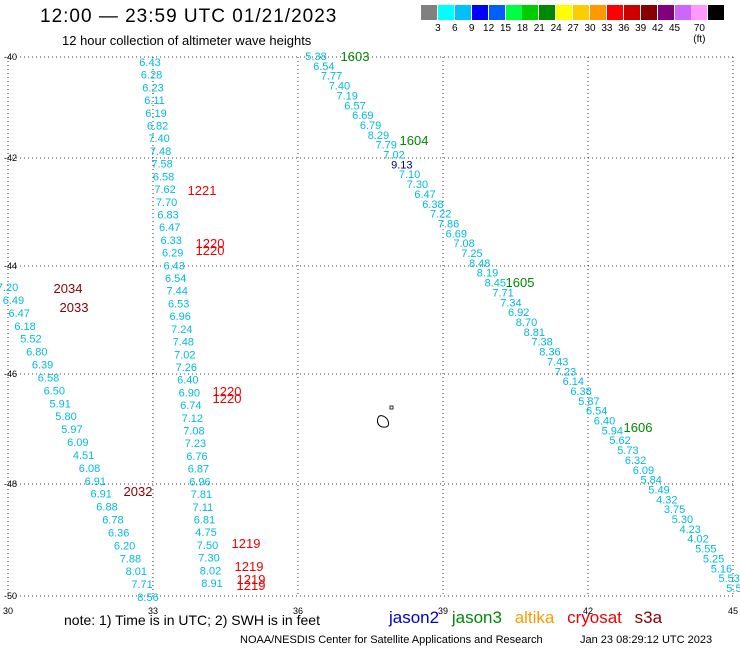  I want to click on swh-value-label: 7.81, so click(201, 495).